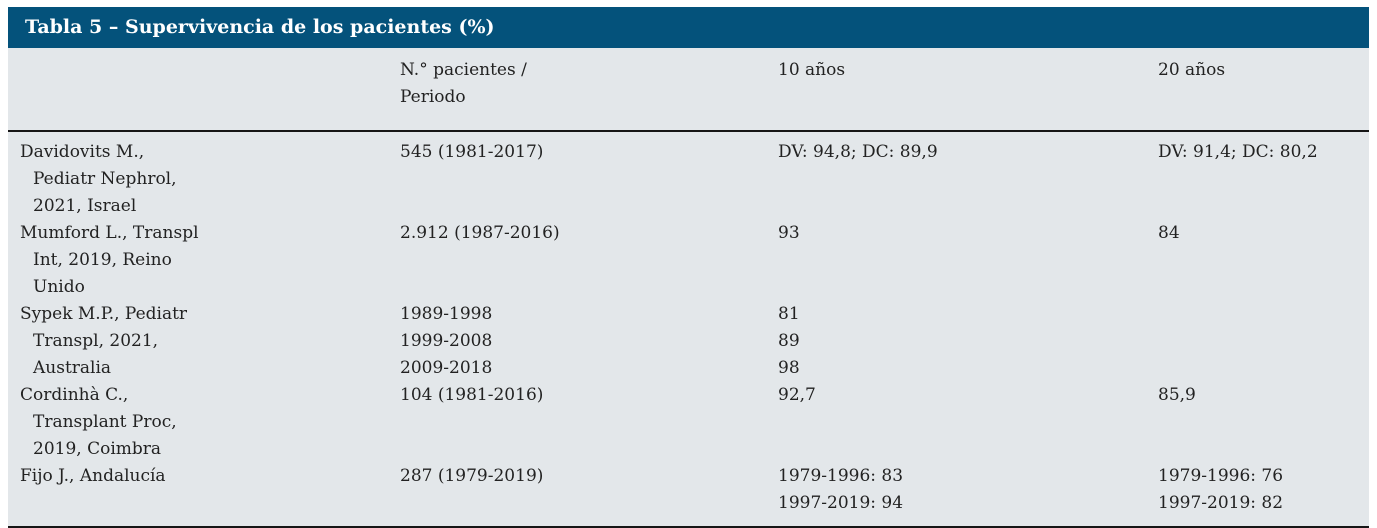  I want to click on study-cell: Fijo J., Andalucía, so click(210, 476).